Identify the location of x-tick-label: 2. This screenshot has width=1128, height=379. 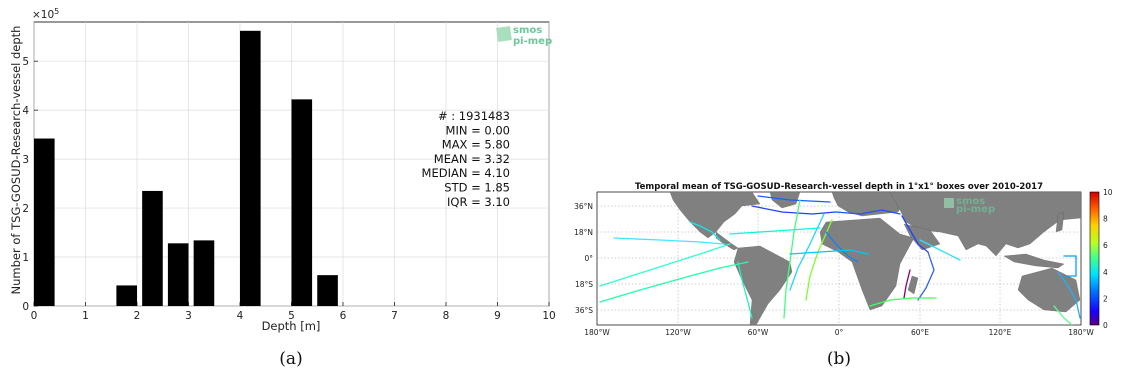
(137, 316).